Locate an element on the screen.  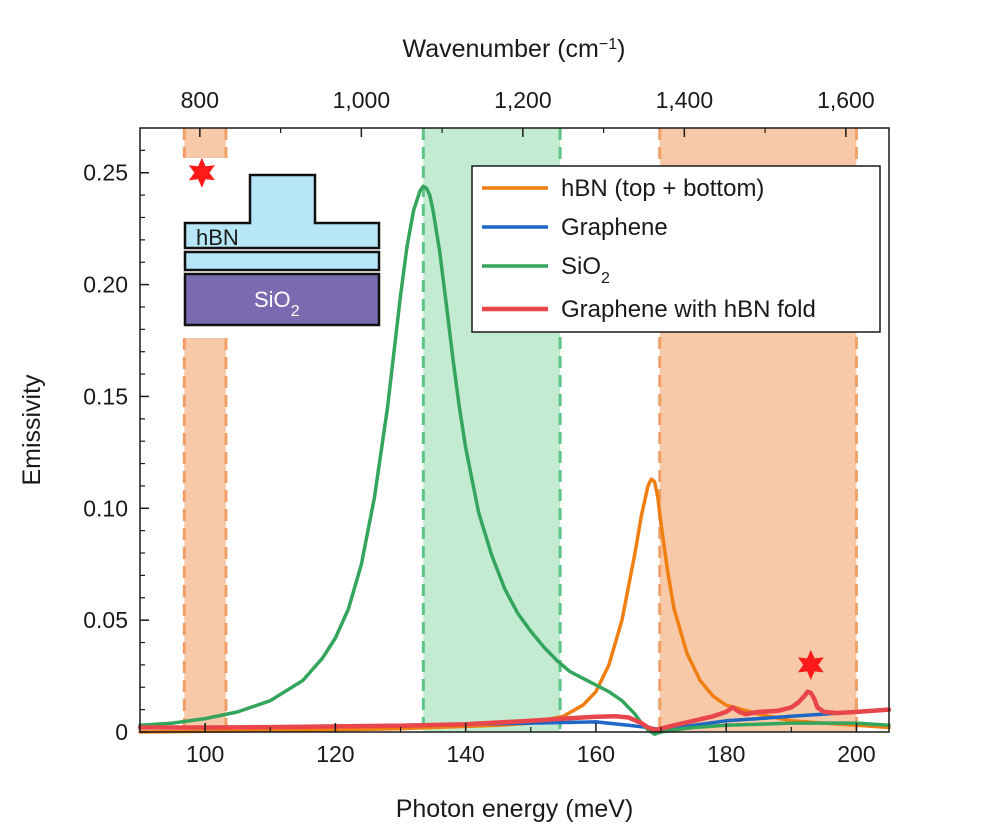
top-axis-title-main: Wavenumber (cm is located at coordinates (501, 49).